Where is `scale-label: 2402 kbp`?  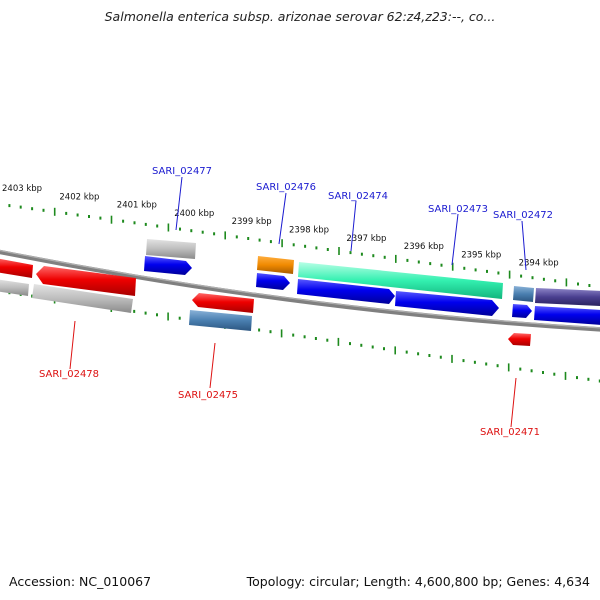
scale-label: 2402 kbp is located at coordinates (79, 197).